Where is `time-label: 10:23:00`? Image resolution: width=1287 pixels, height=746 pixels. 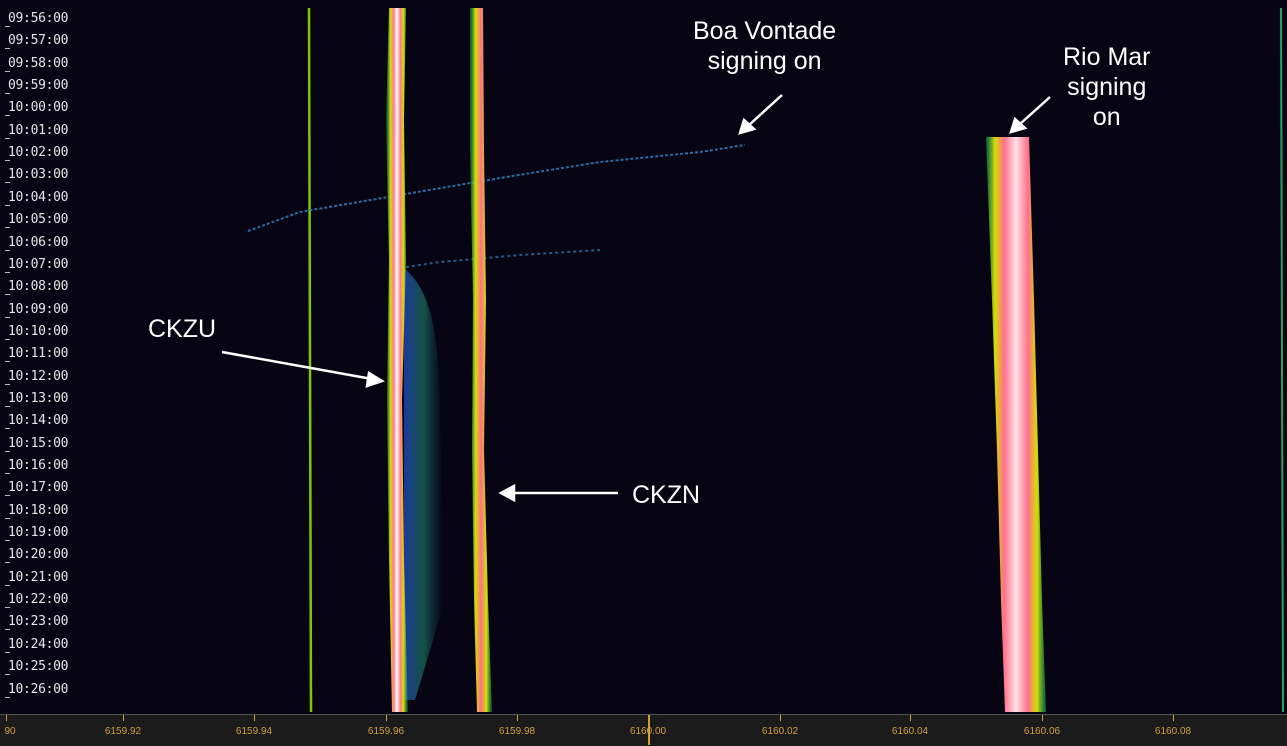 time-label: 10:23:00 is located at coordinates (38, 622).